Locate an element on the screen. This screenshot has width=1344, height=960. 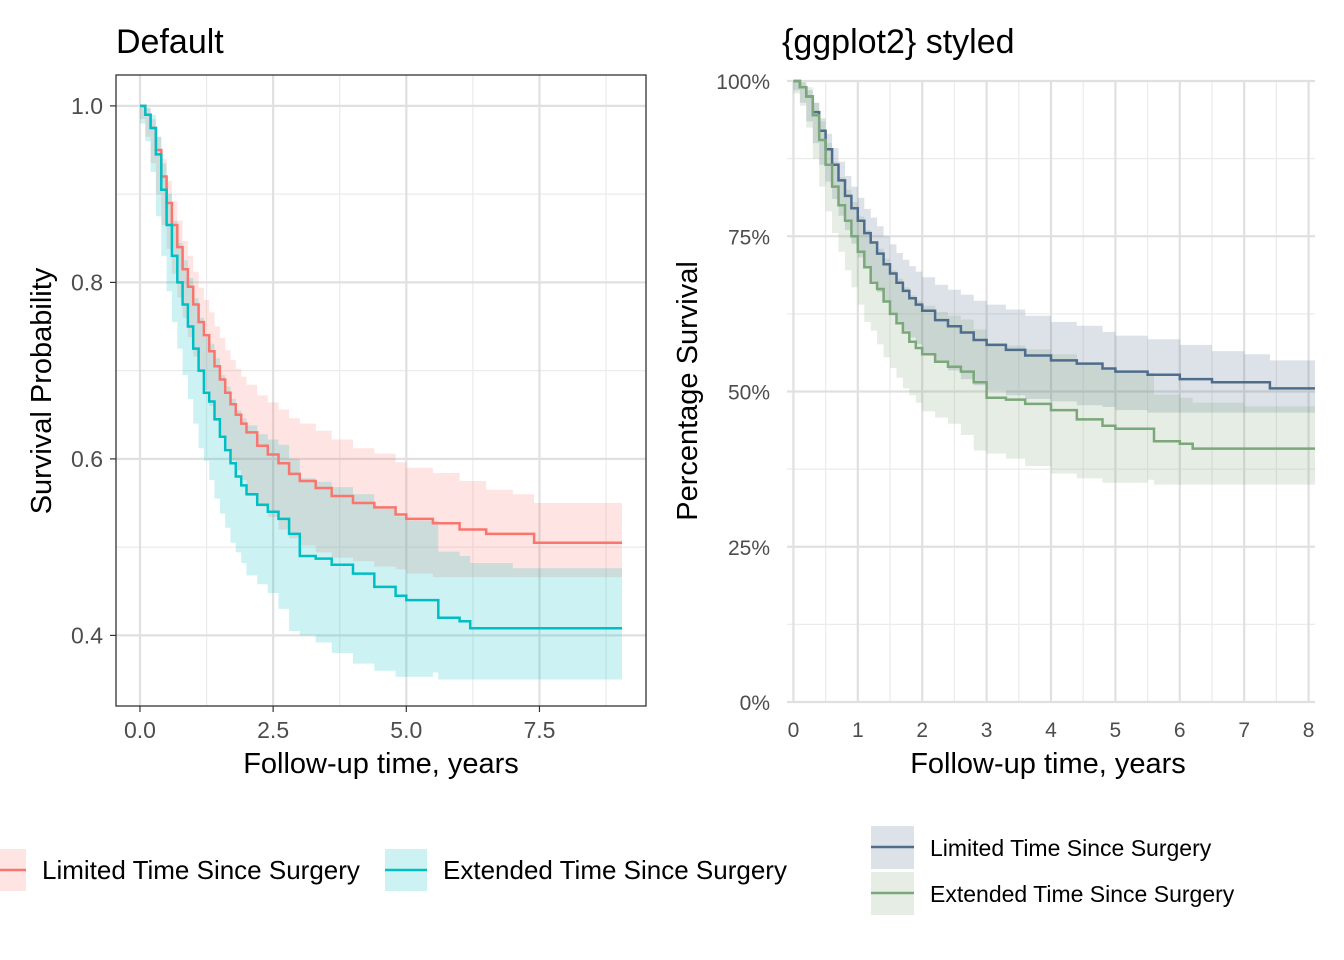
y-axis-ticks: 0% 25% 50% 75% 100% is located at coordinates (743, 393).